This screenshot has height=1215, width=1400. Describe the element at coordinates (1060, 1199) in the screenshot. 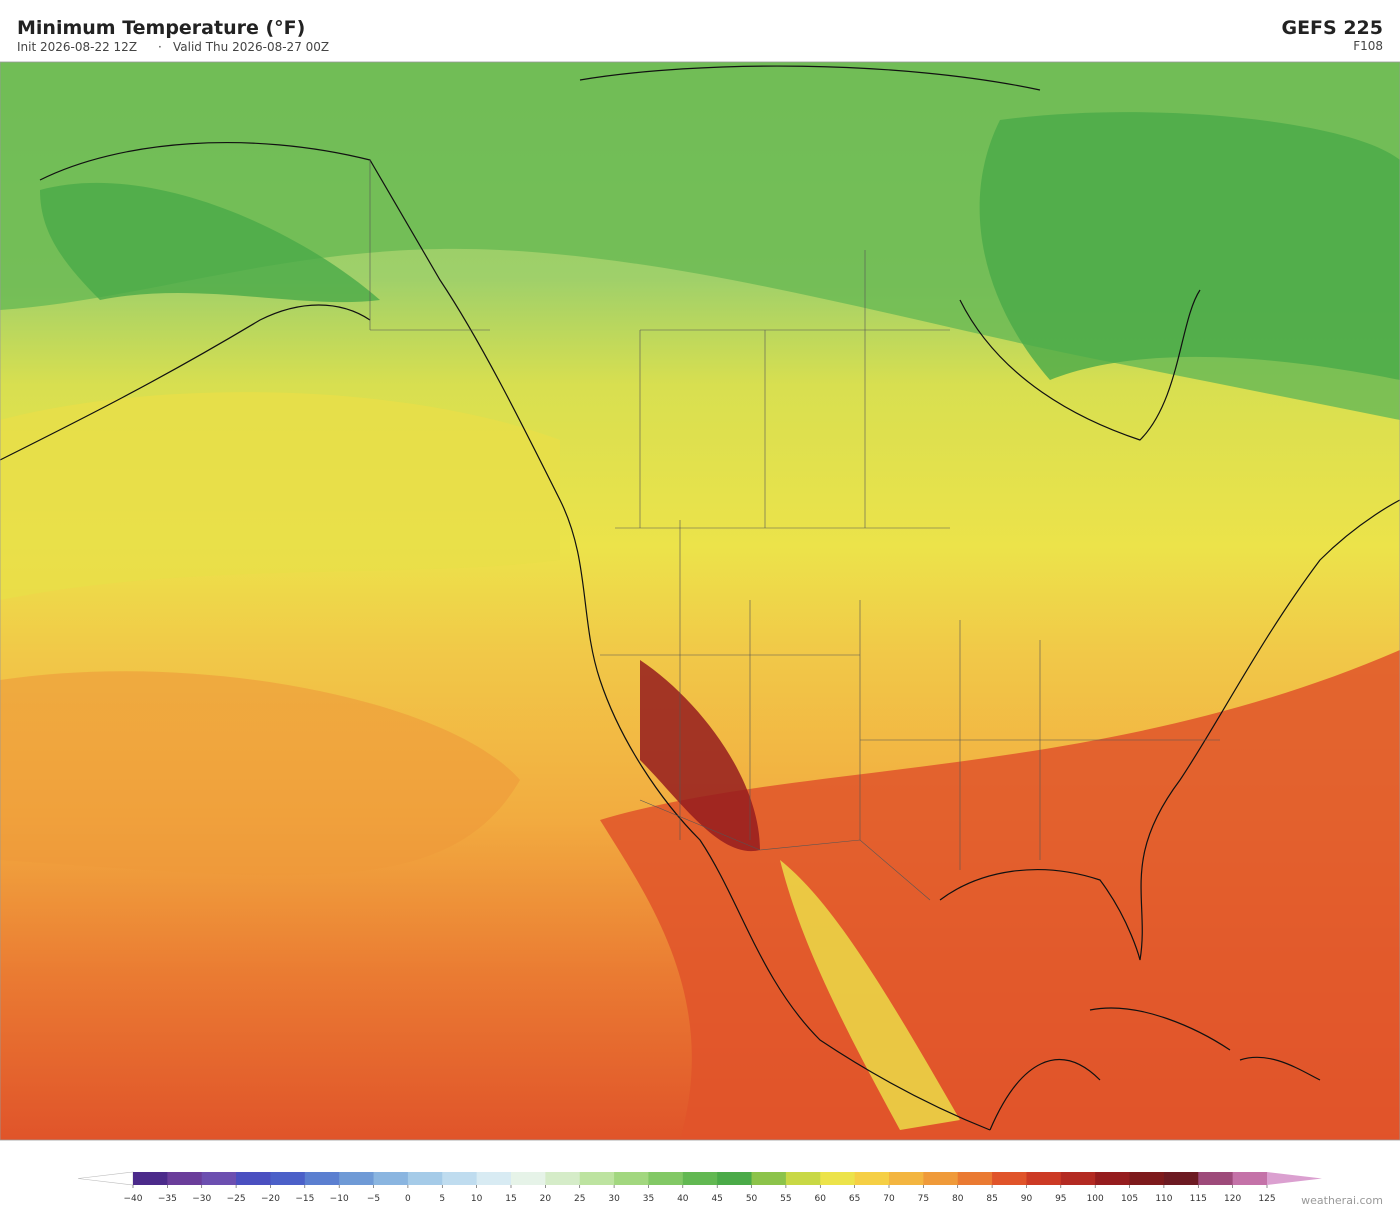

I see `colorbar-tick-label: 95` at that location.